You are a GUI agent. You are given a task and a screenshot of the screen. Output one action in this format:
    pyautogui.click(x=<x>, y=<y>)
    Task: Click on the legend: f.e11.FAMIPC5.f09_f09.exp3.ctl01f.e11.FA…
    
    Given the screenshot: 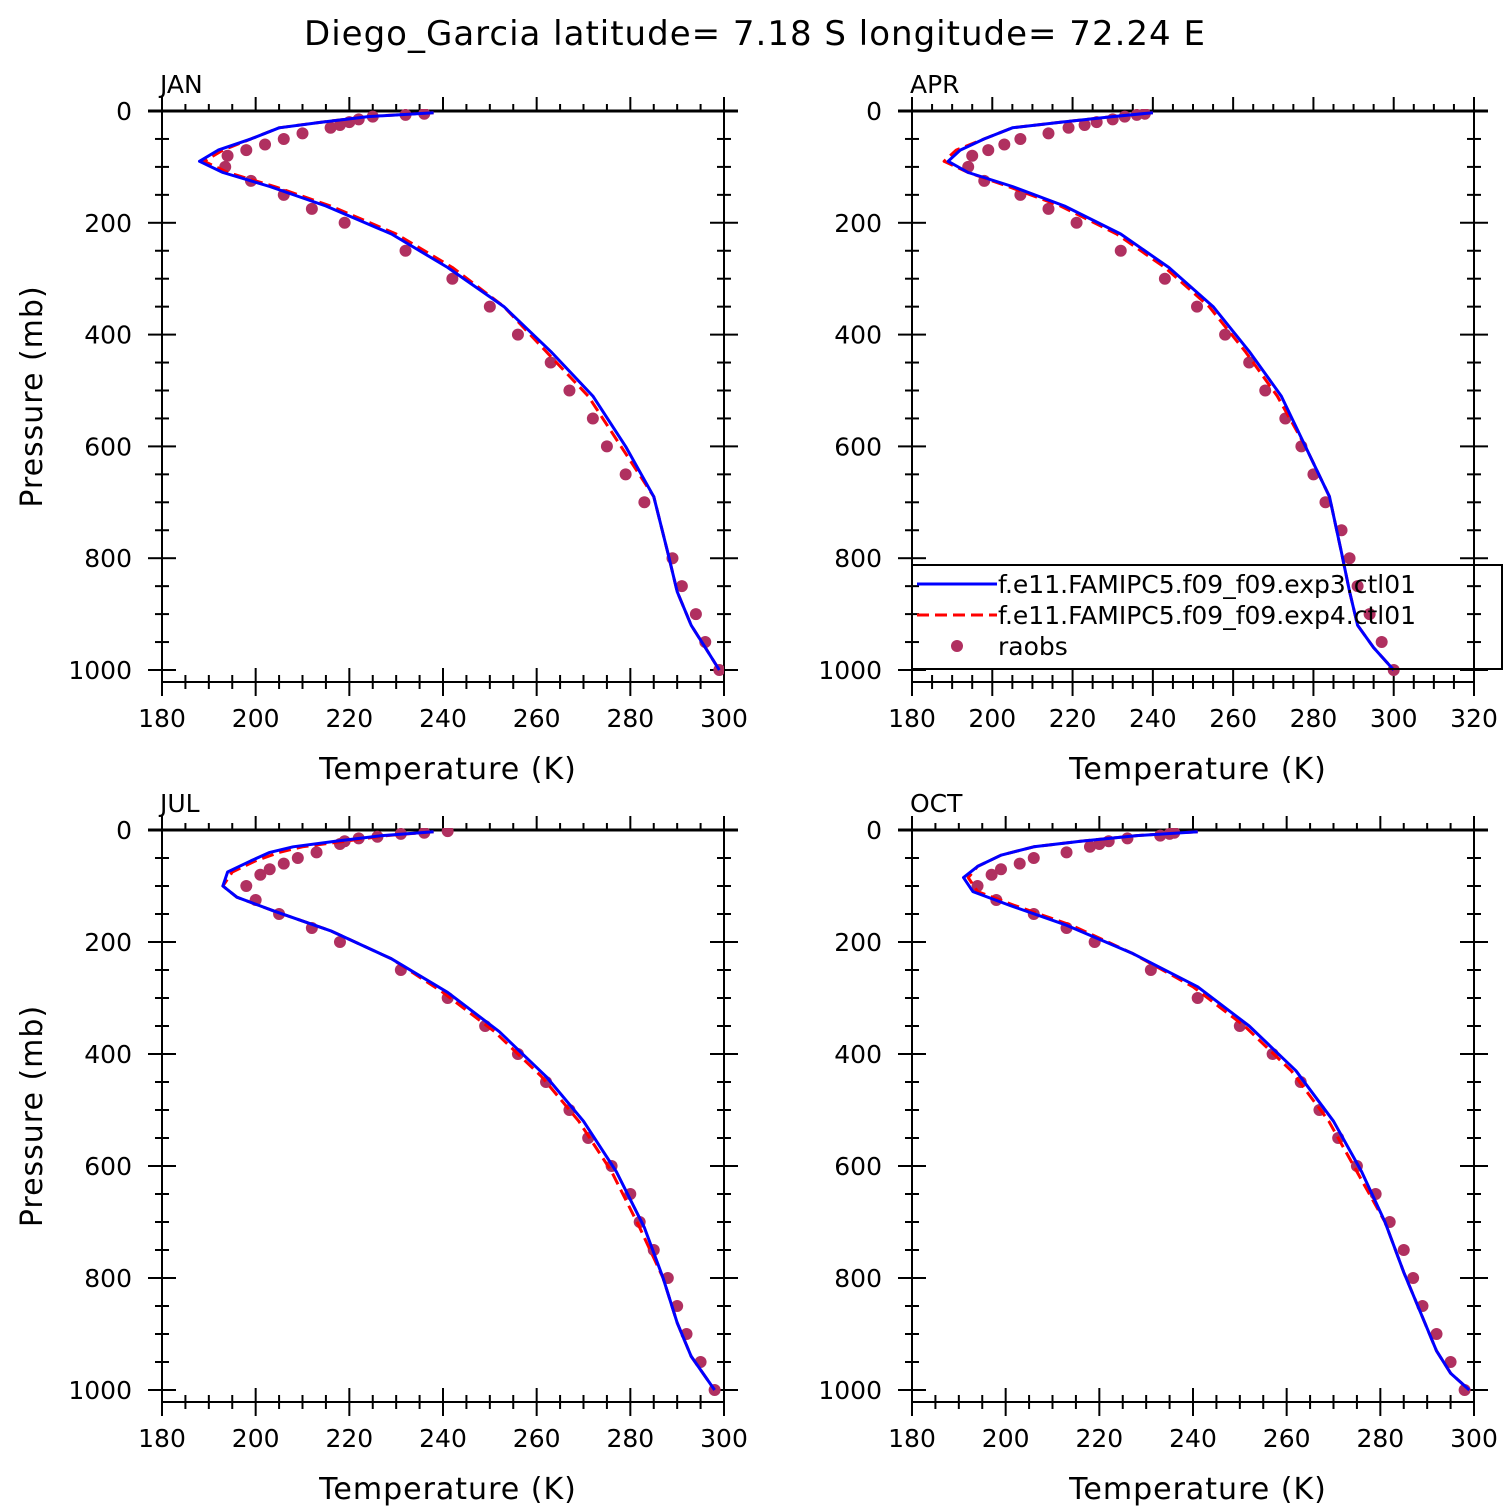 What is the action you would take?
    pyautogui.click(x=1207, y=617)
    